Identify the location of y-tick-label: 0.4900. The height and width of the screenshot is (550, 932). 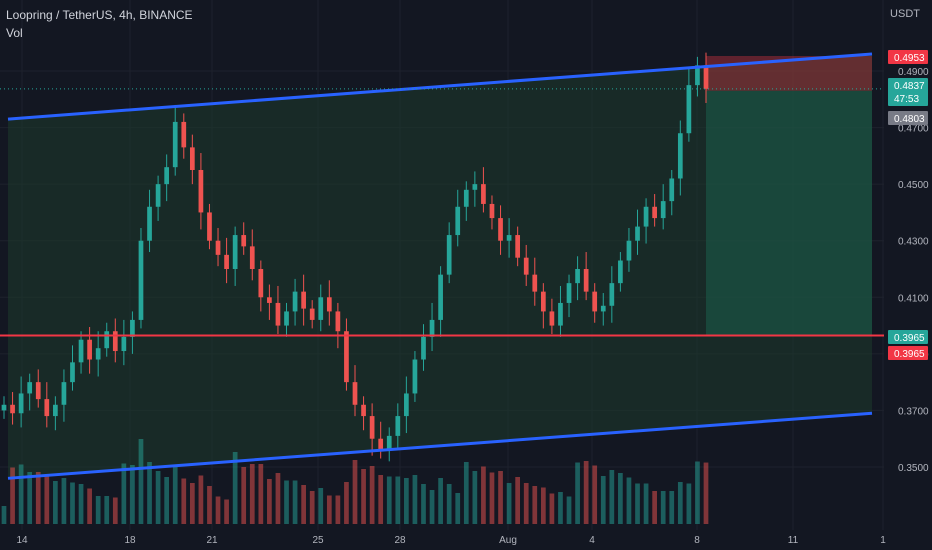
(913, 72).